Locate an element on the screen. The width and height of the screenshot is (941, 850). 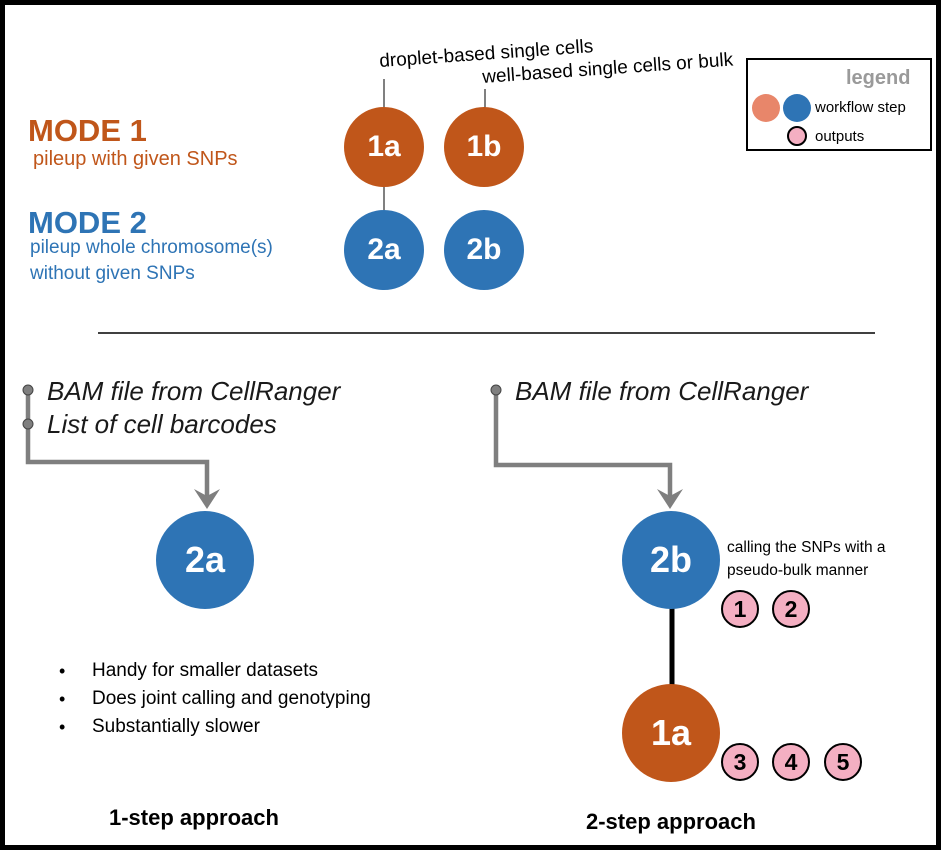
node-1a: 1a is located at coordinates (384, 147).